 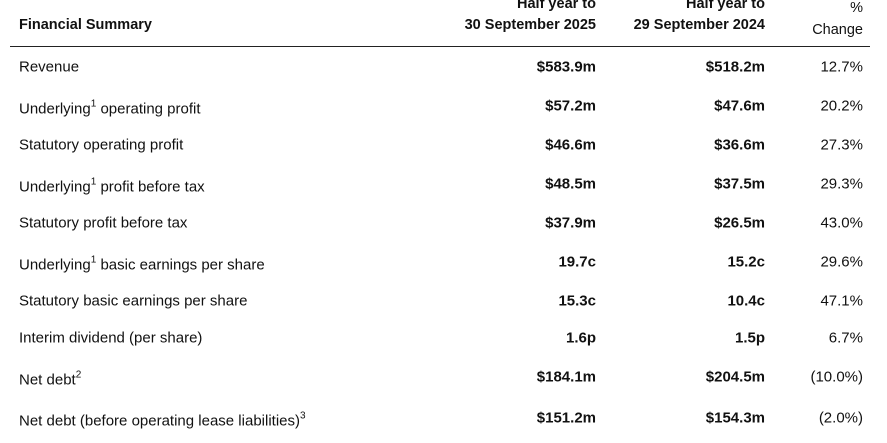 What do you see at coordinates (735, 417) in the screenshot?
I see `value-cell: $154.3m` at bounding box center [735, 417].